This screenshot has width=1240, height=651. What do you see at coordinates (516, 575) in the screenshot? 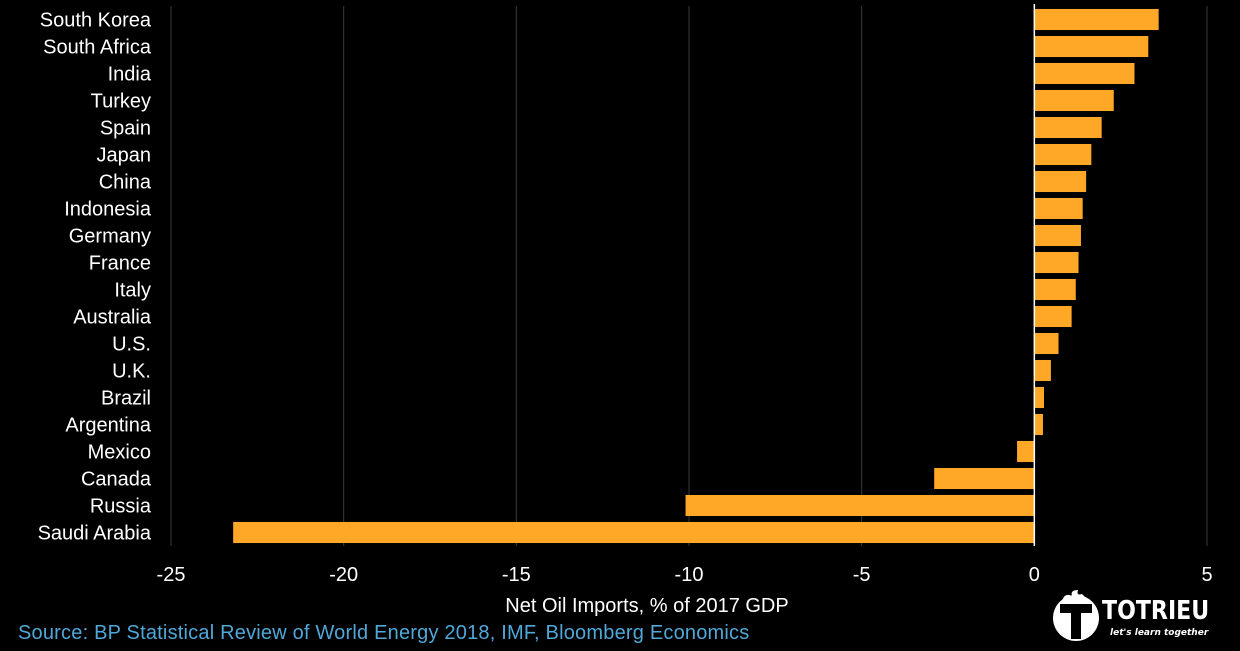
I see `x-tick-label: -15` at bounding box center [516, 575].